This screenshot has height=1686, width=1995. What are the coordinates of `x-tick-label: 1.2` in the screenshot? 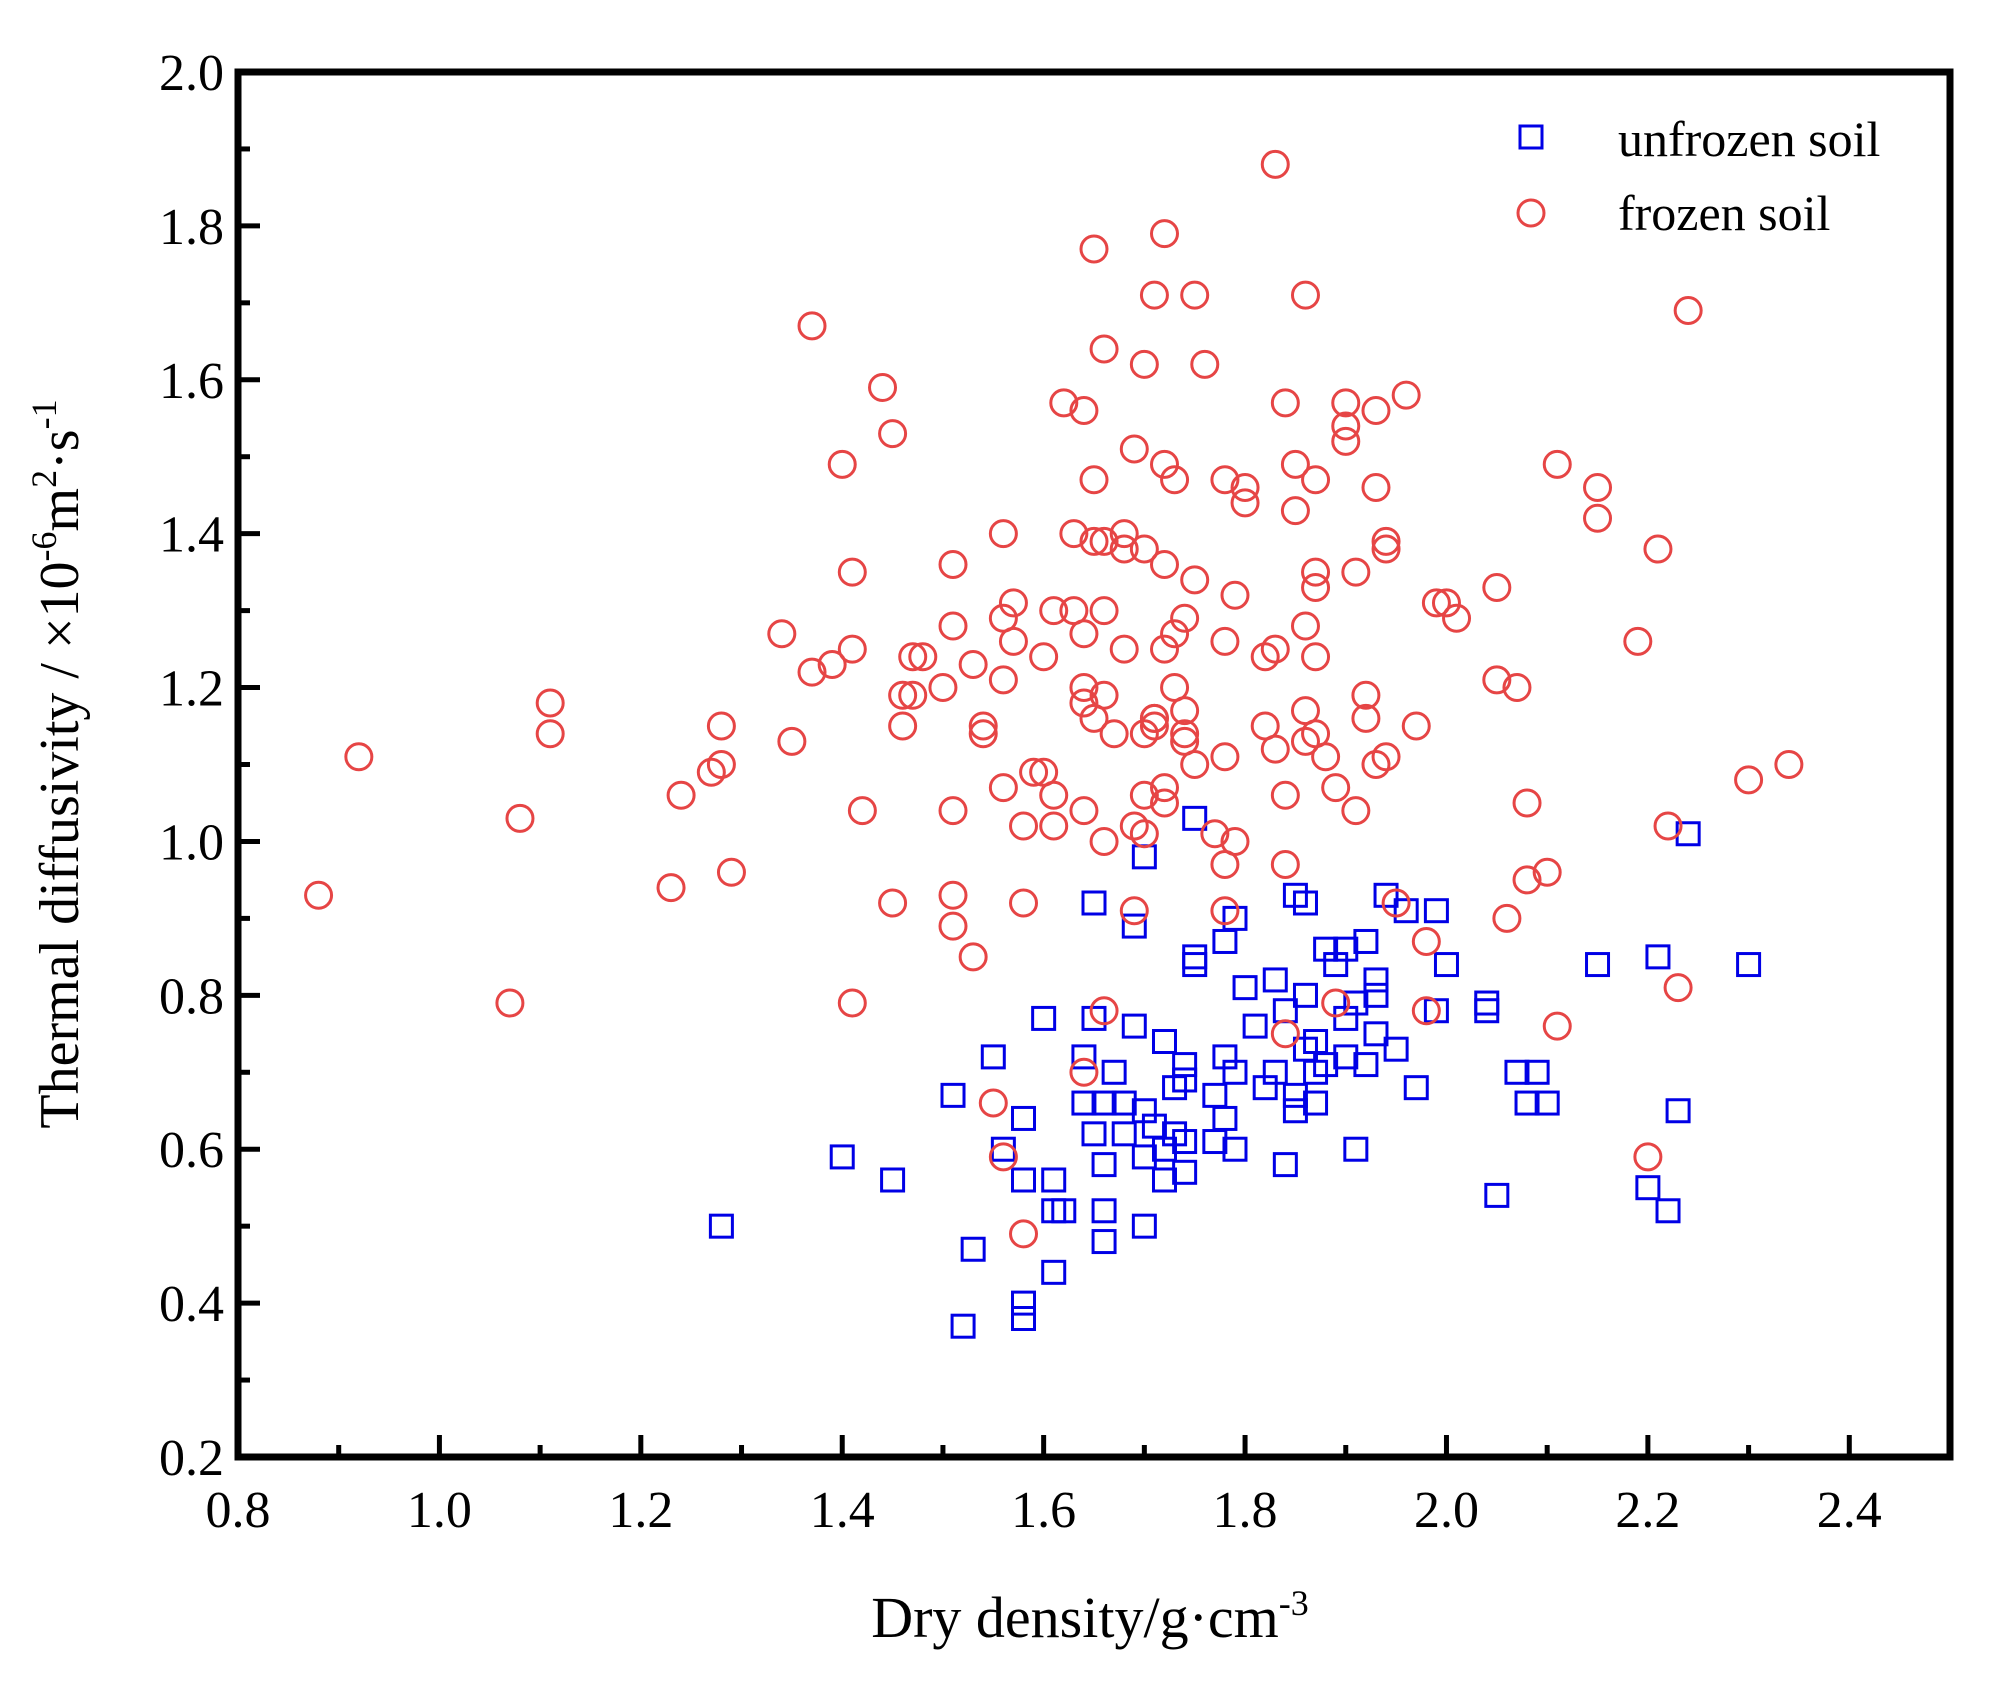 It's located at (640, 1510).